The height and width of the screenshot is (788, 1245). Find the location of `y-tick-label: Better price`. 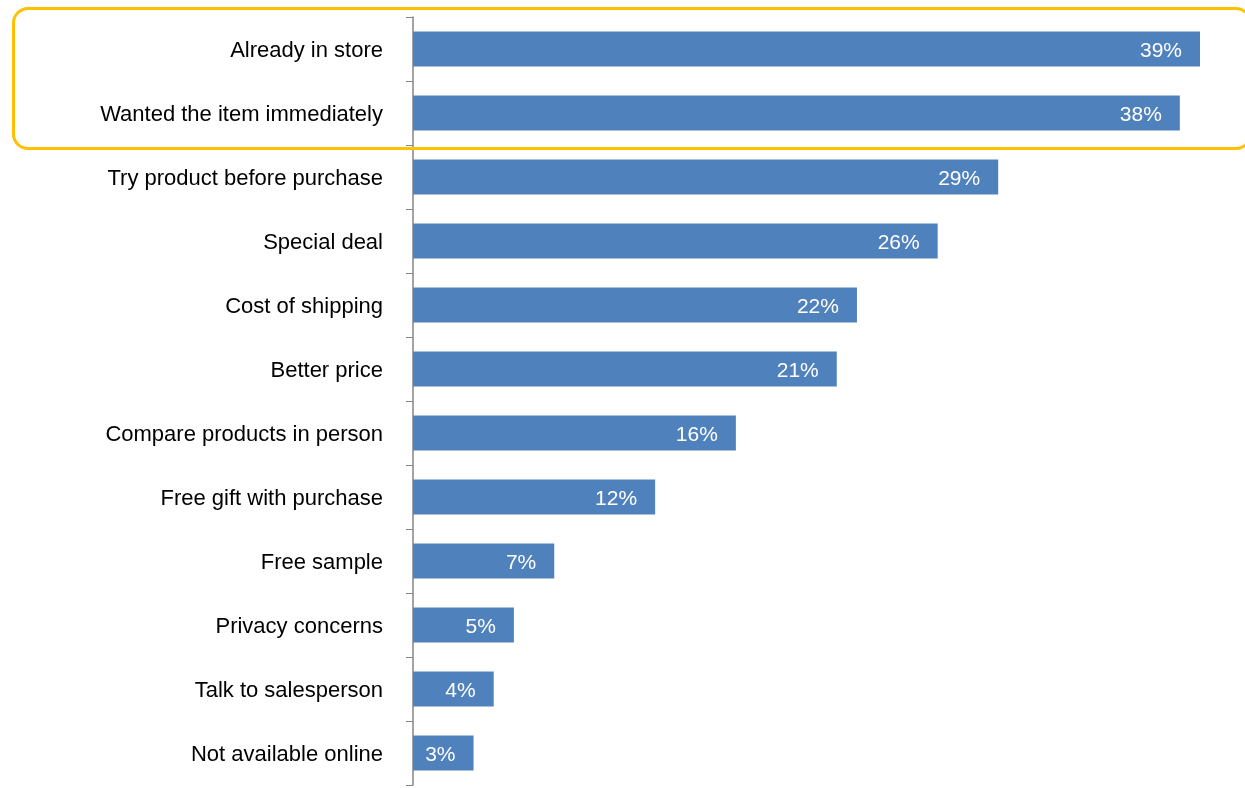

y-tick-label: Better price is located at coordinates (326, 369).